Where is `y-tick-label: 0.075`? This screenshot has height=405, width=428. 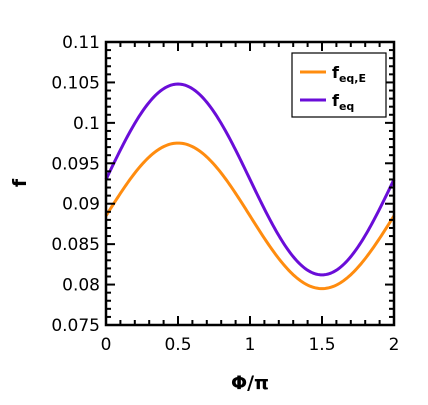 y-tick-label: 0.075 is located at coordinates (75, 326).